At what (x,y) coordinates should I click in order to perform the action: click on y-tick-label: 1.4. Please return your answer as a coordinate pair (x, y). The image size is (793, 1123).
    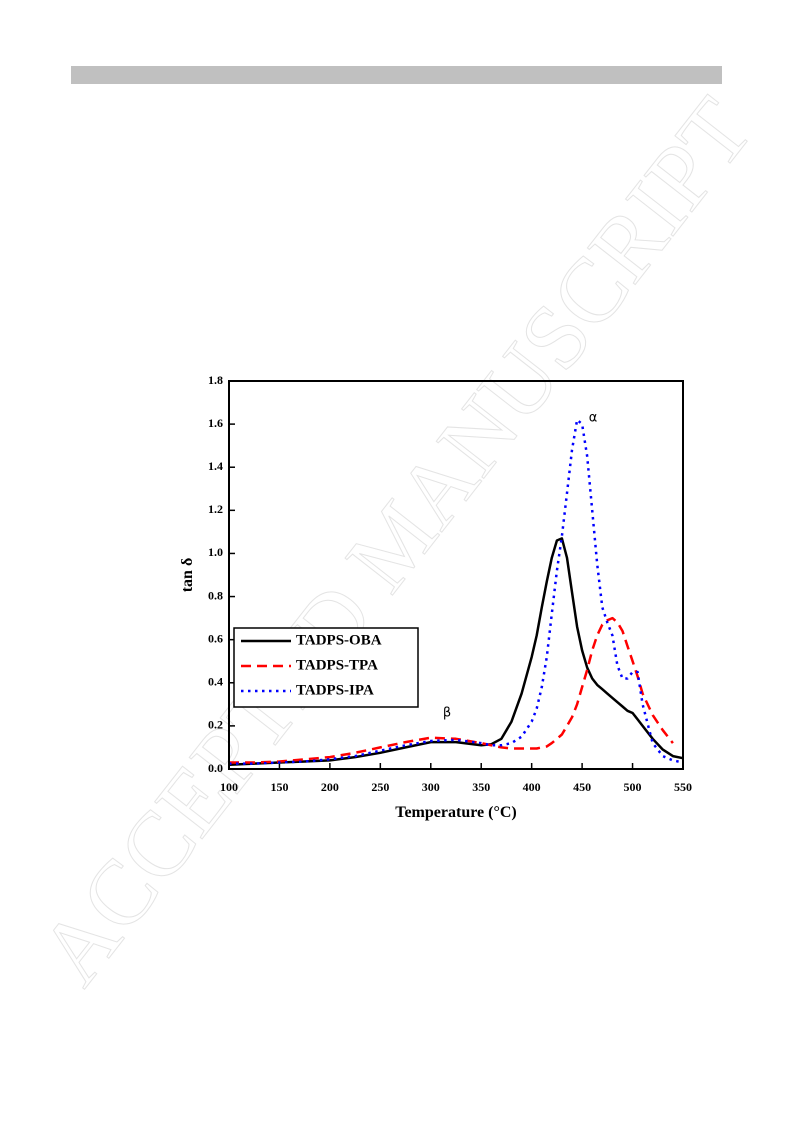
    Looking at the image, I should click on (215, 466).